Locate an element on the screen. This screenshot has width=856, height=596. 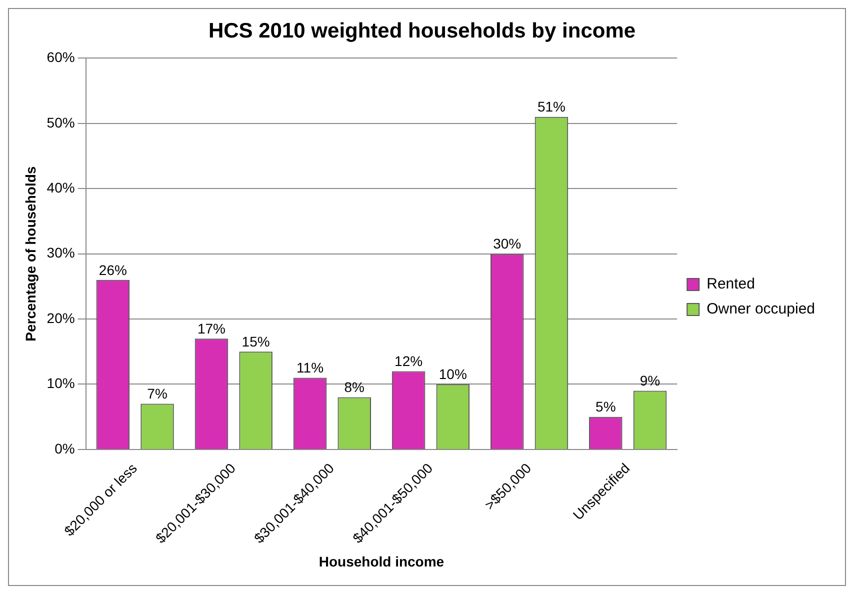
data-label: 10% is located at coordinates (452, 374).